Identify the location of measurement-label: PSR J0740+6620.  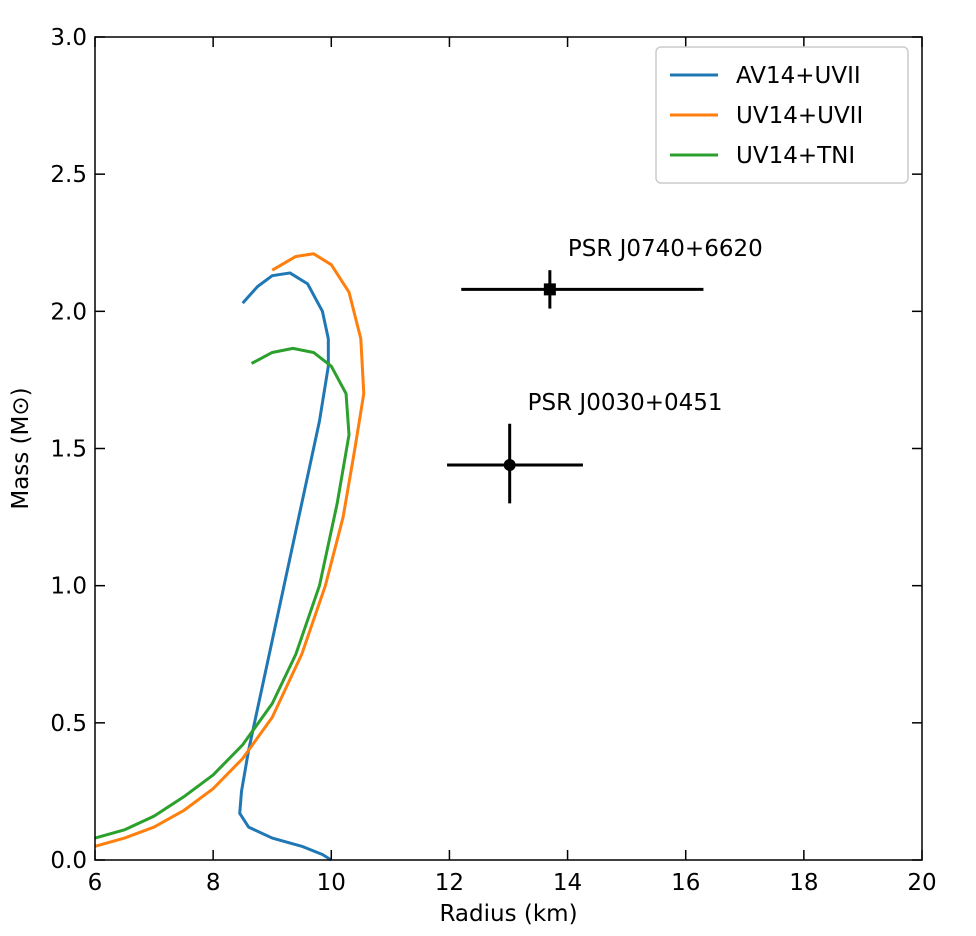
(665, 249).